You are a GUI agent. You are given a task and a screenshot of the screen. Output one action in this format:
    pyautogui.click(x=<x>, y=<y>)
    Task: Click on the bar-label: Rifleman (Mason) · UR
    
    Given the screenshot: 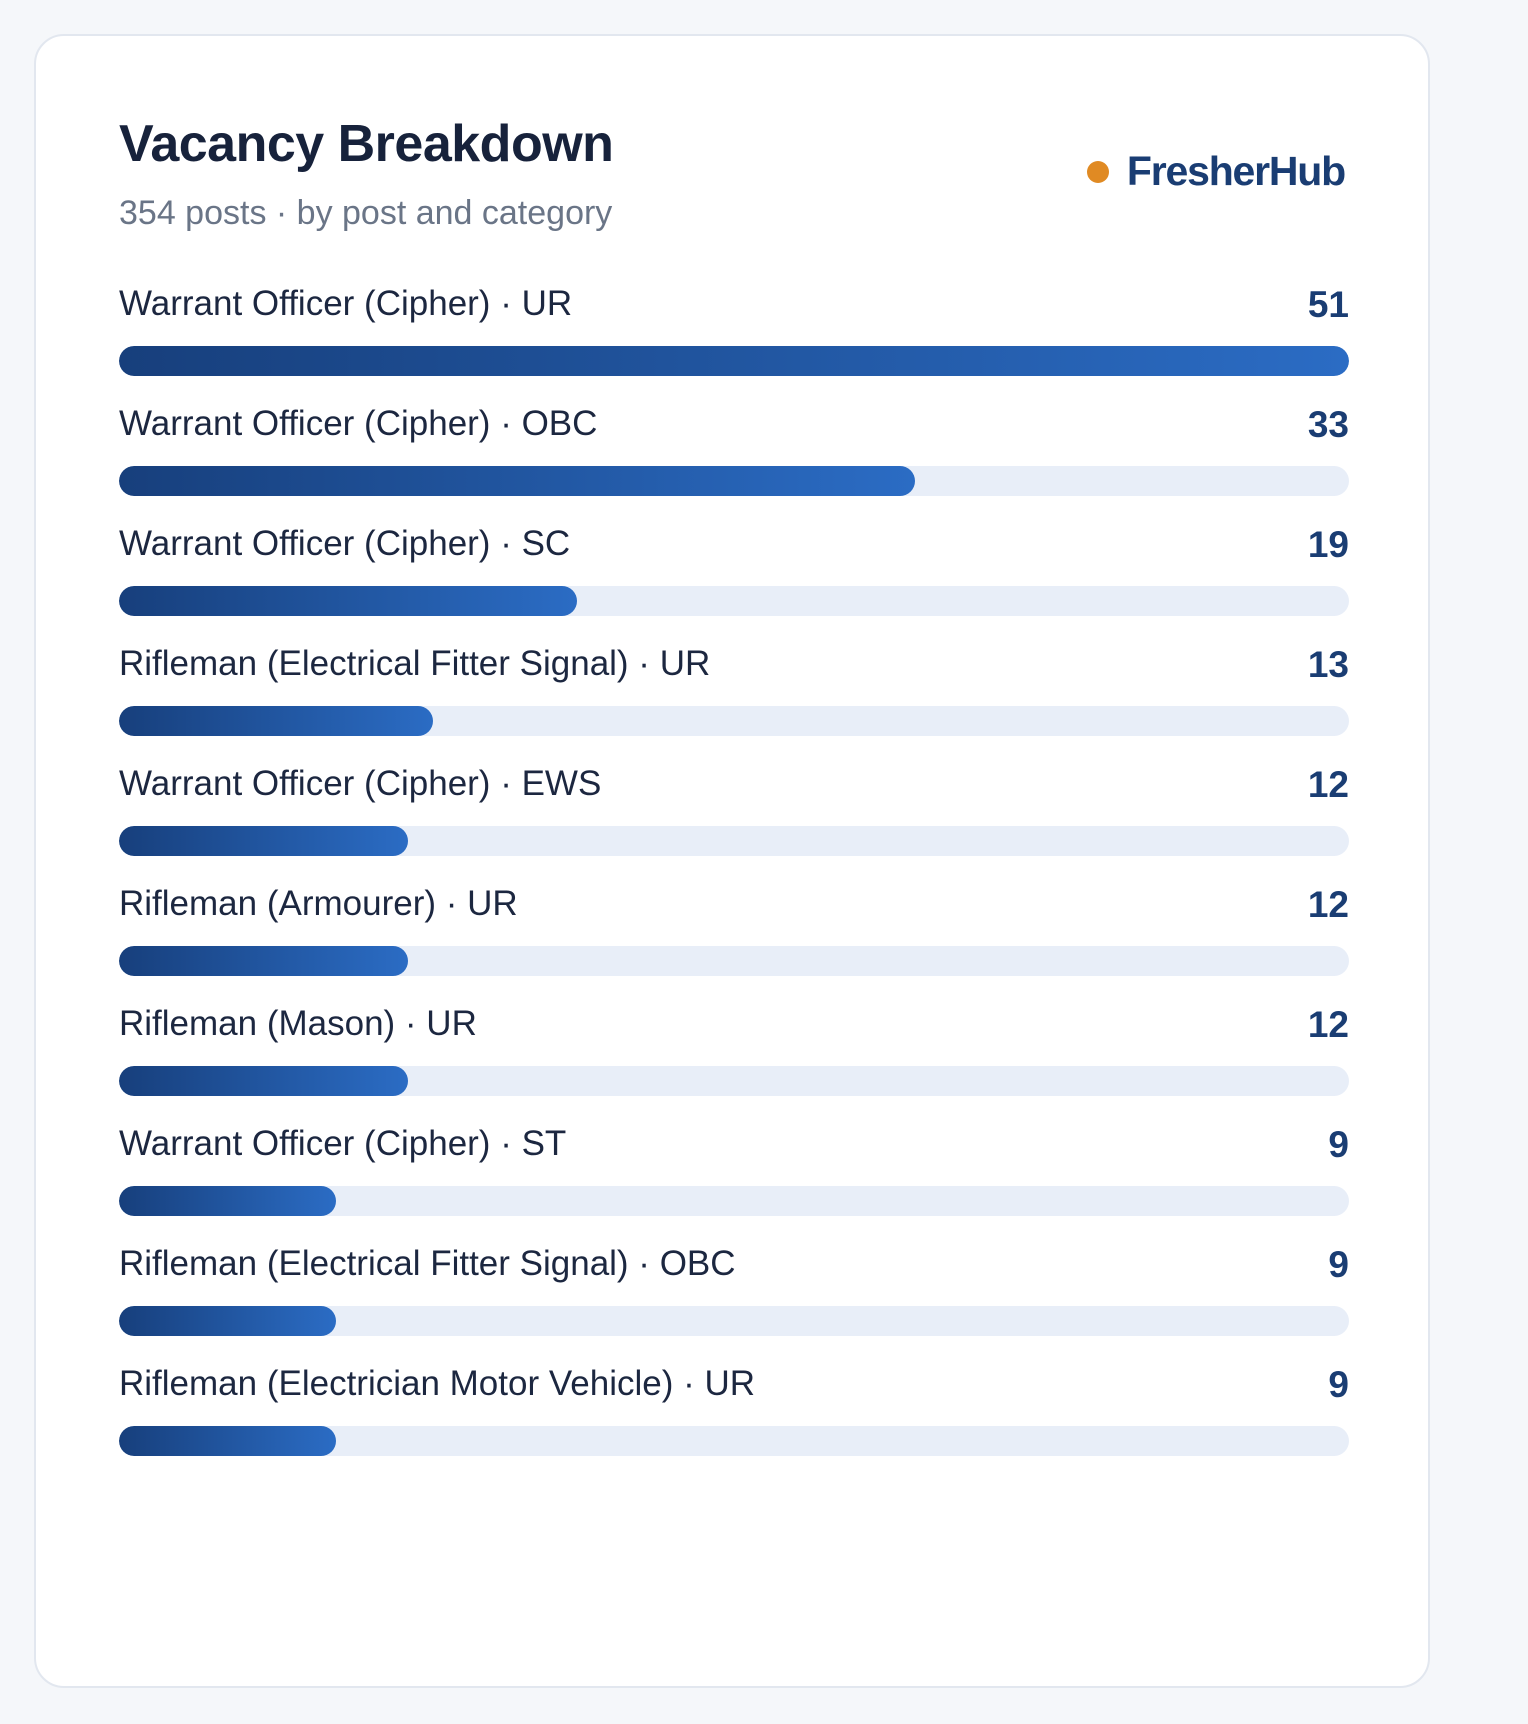 What is the action you would take?
    pyautogui.click(x=298, y=1023)
    